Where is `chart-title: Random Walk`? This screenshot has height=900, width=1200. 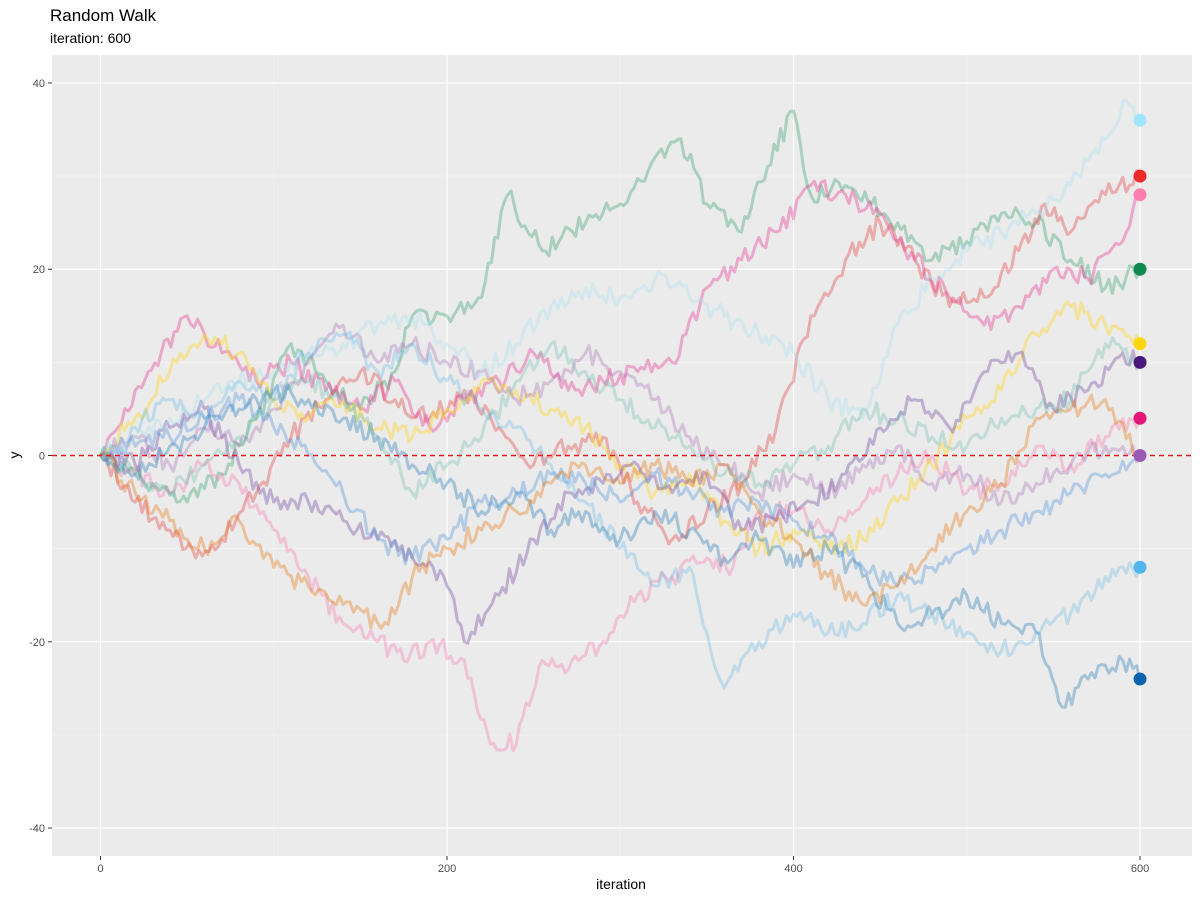
chart-title: Random Walk is located at coordinates (103, 15).